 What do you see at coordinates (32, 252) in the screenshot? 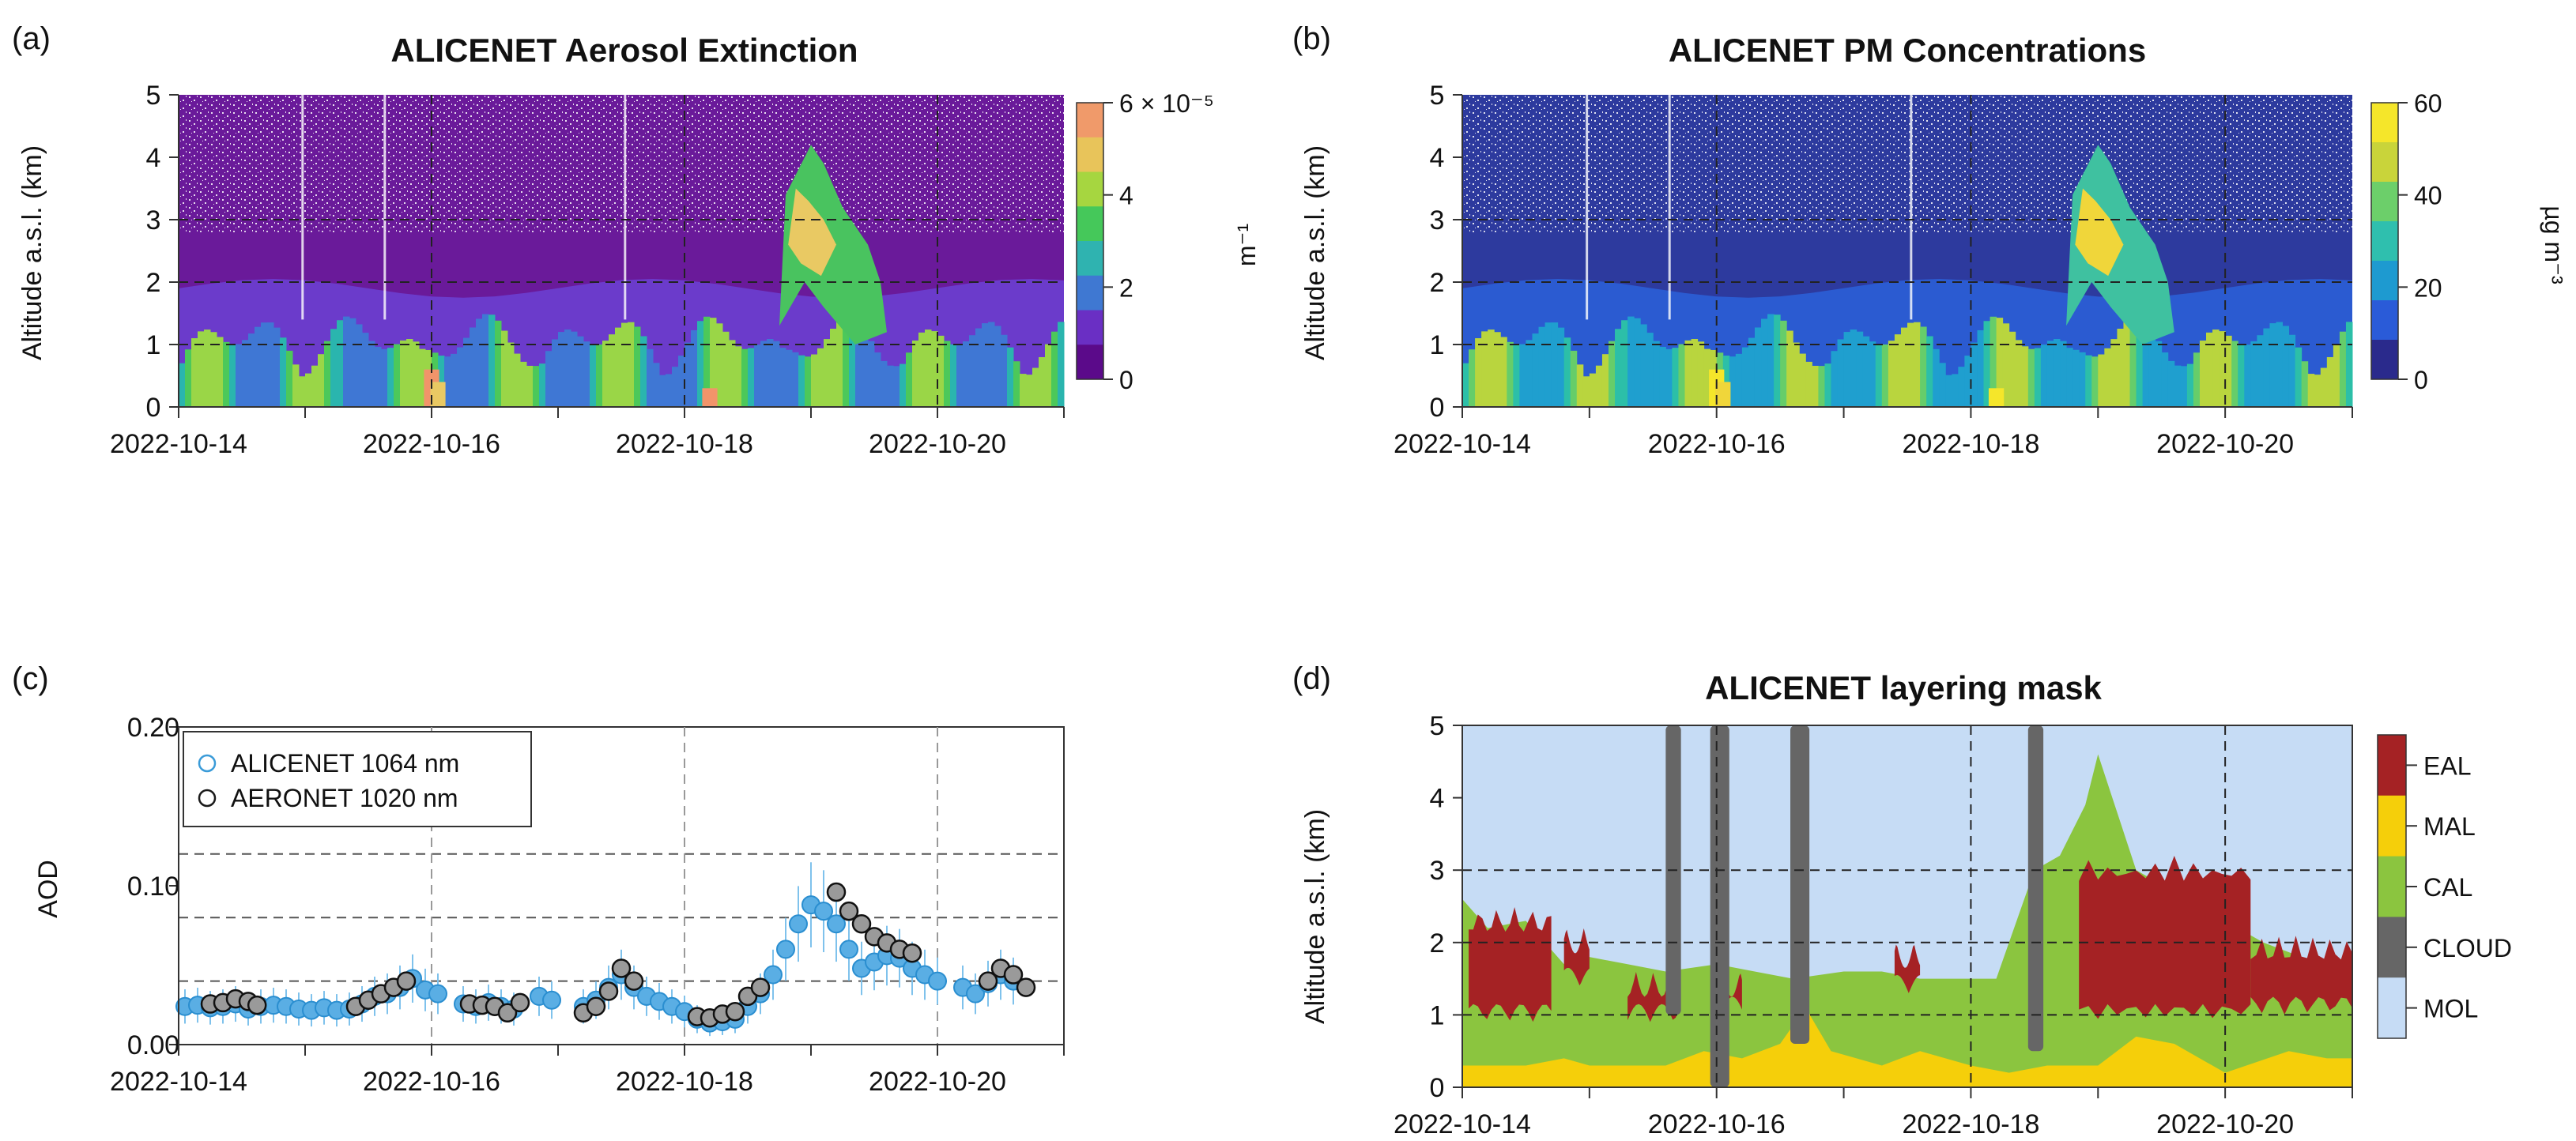
I see `panel-a-ylabel: Altitude a.s.l. (km)` at bounding box center [32, 252].